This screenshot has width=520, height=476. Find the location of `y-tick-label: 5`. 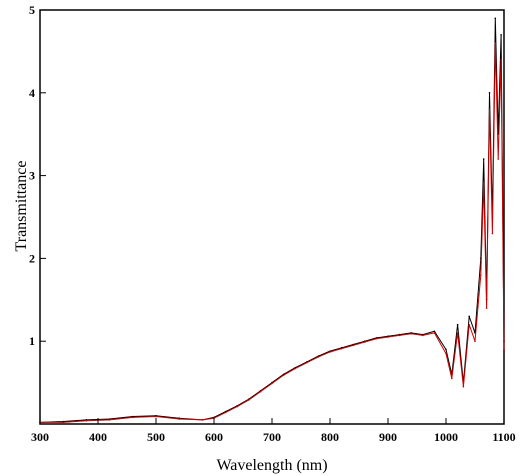

y-tick-label: 5 is located at coordinates (32, 10).